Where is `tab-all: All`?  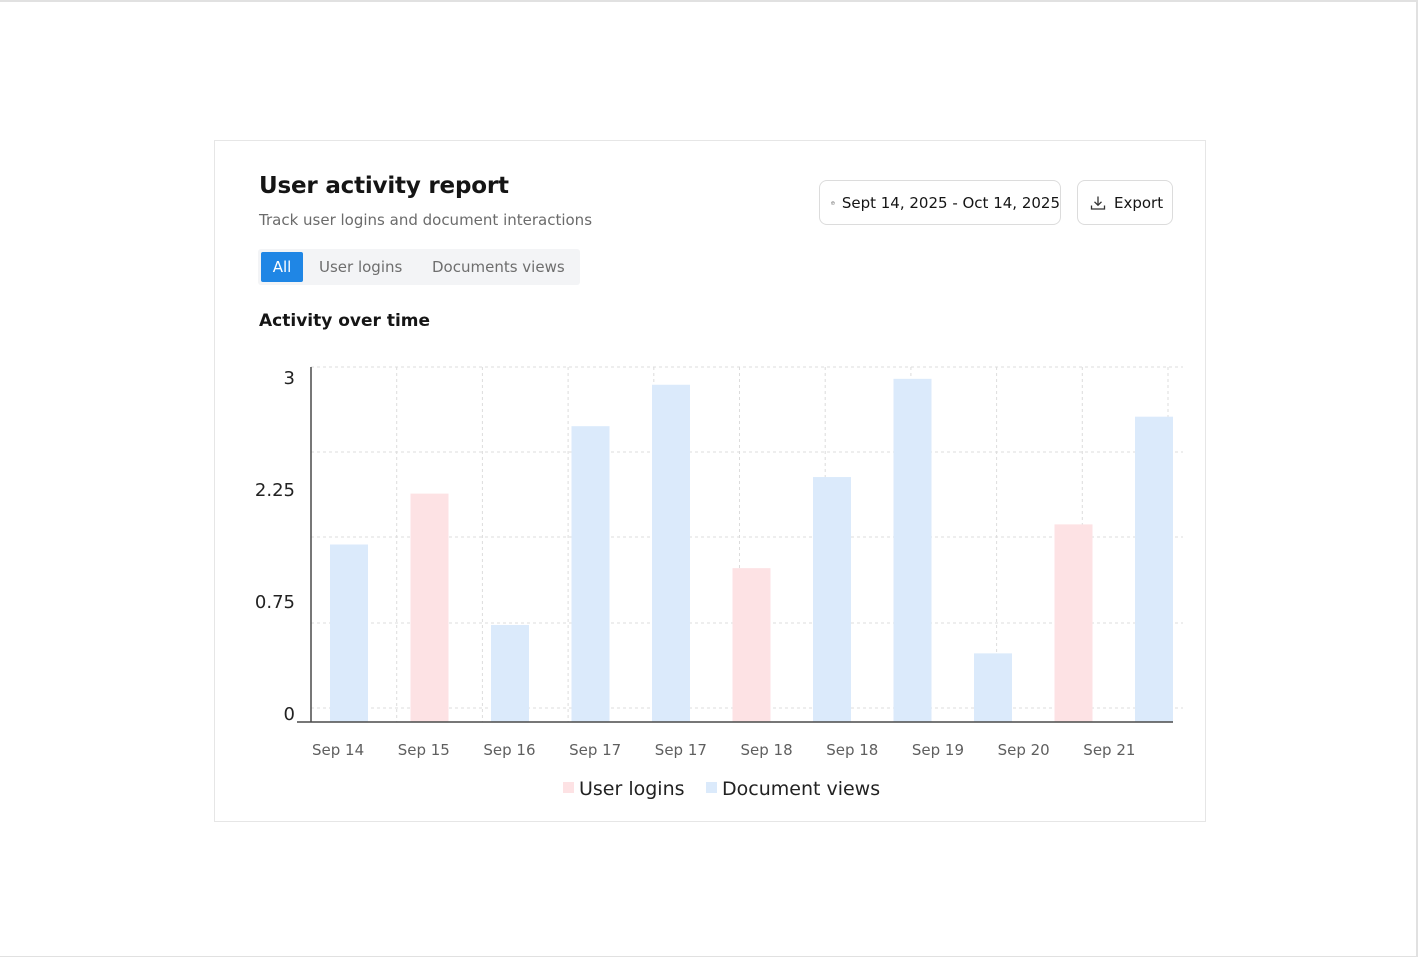
tab-all: All is located at coordinates (282, 267).